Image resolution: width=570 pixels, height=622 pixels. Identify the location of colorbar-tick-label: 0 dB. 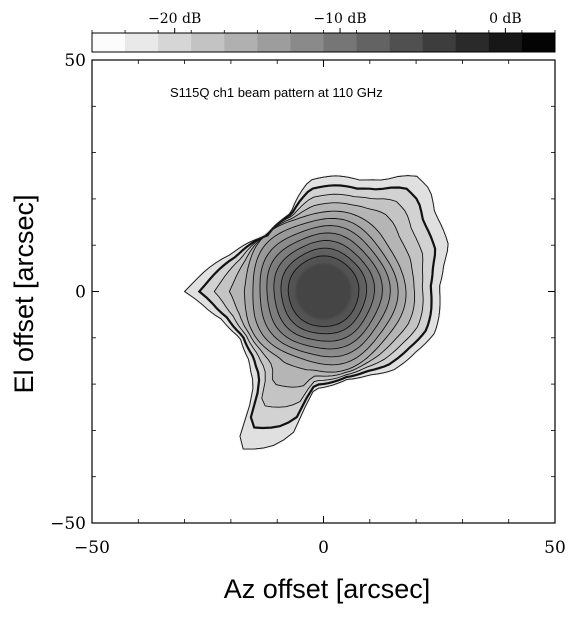
(505, 19).